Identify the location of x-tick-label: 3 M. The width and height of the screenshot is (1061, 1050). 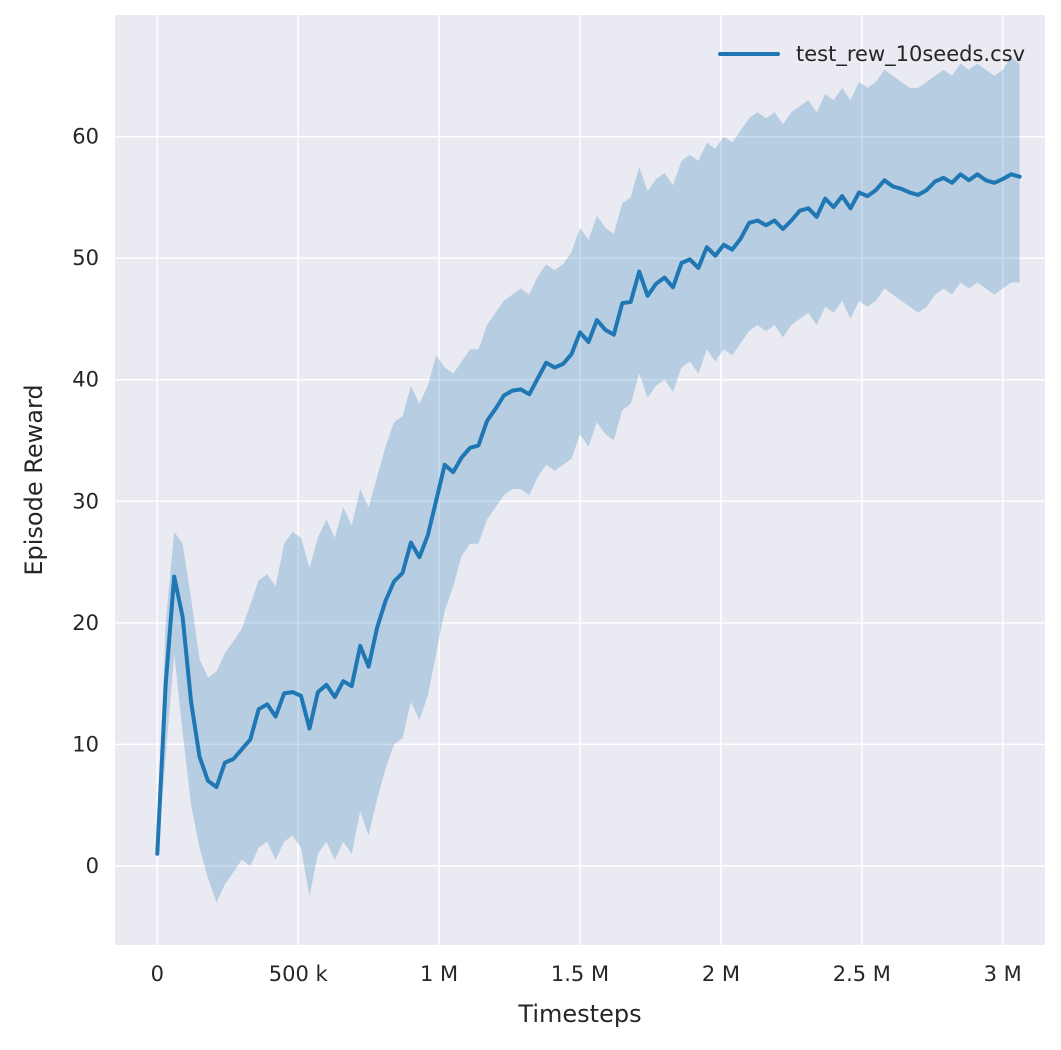
(1003, 974).